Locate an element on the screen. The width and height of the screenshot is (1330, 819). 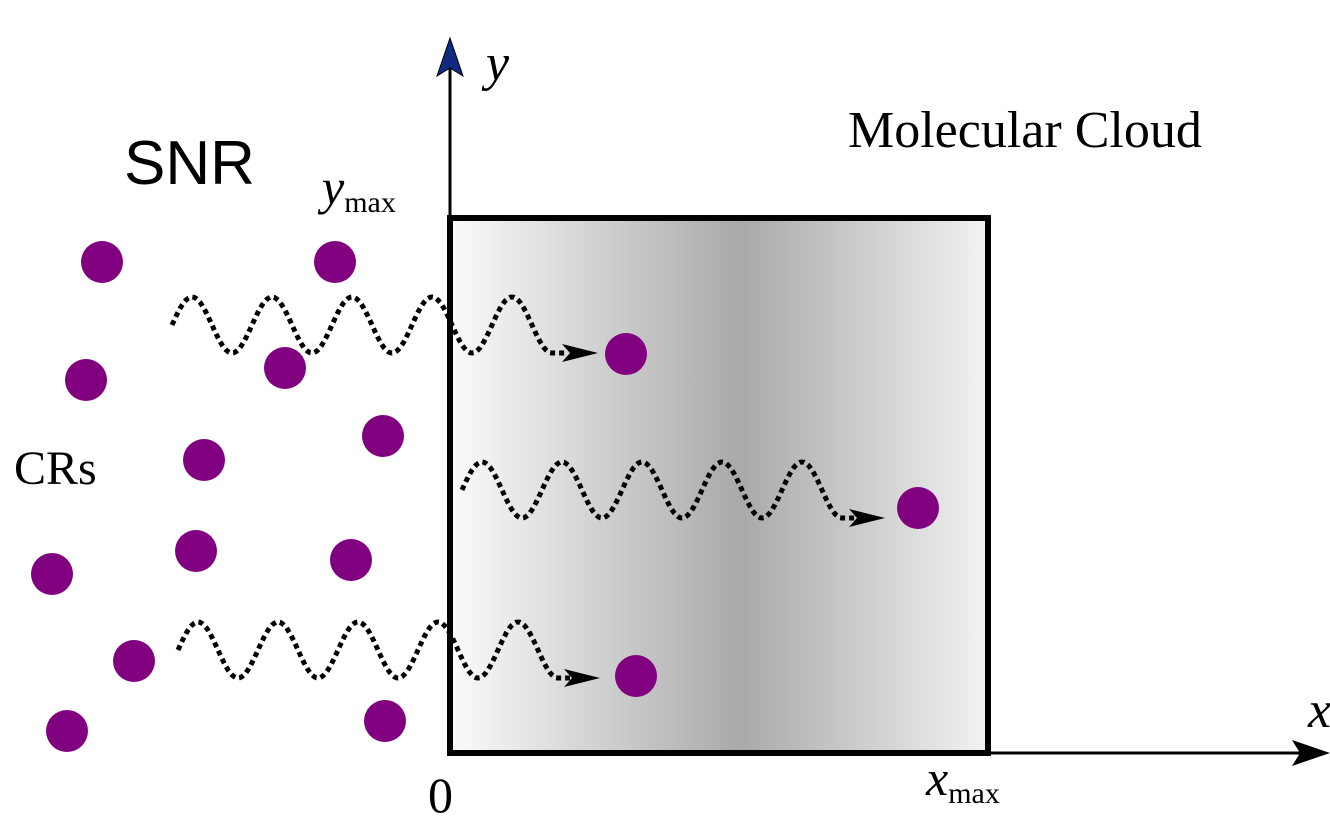
x-max-symbol: x is located at coordinates (936, 778).